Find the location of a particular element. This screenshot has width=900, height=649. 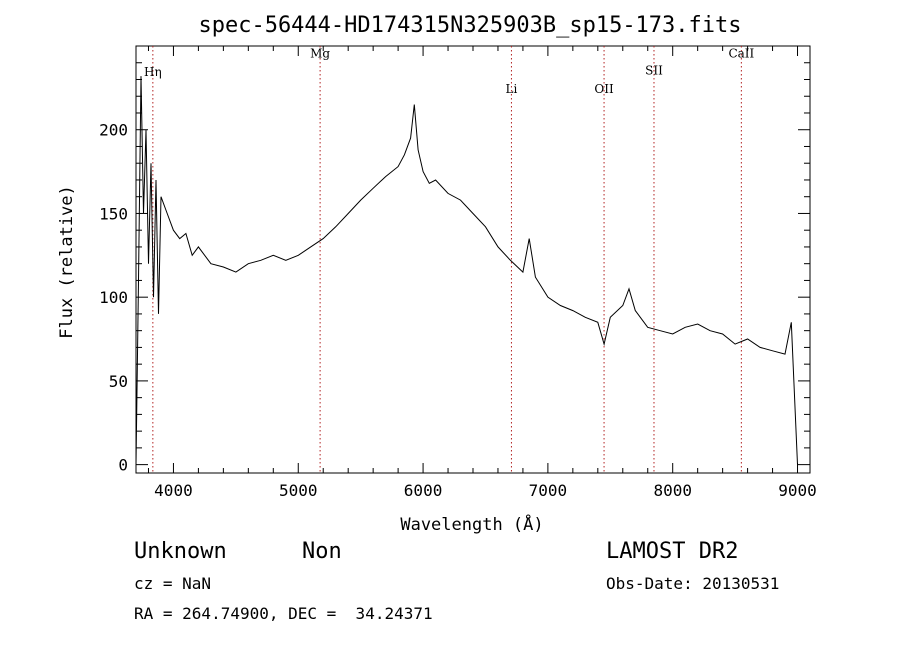

x-tick-label: 7000 is located at coordinates (548, 490).